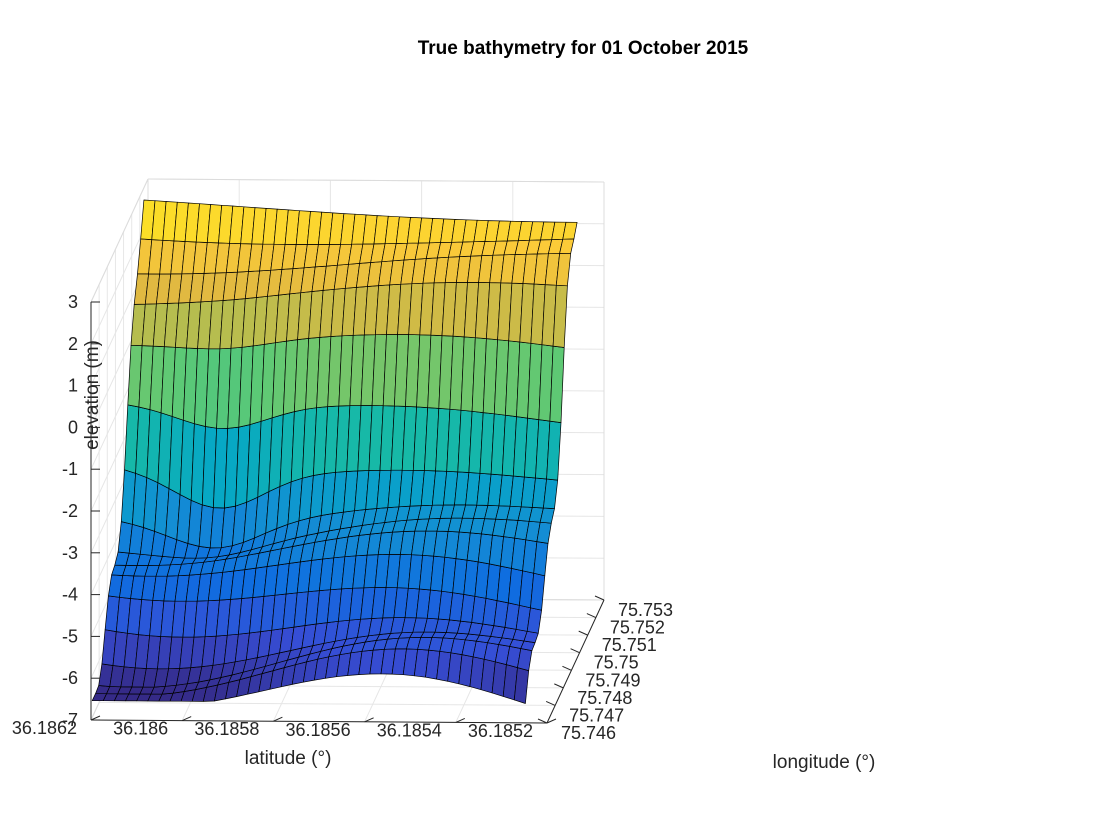 This screenshot has height=840, width=1120. What do you see at coordinates (70, 511) in the screenshot?
I see `z-tick-label: -2` at bounding box center [70, 511].